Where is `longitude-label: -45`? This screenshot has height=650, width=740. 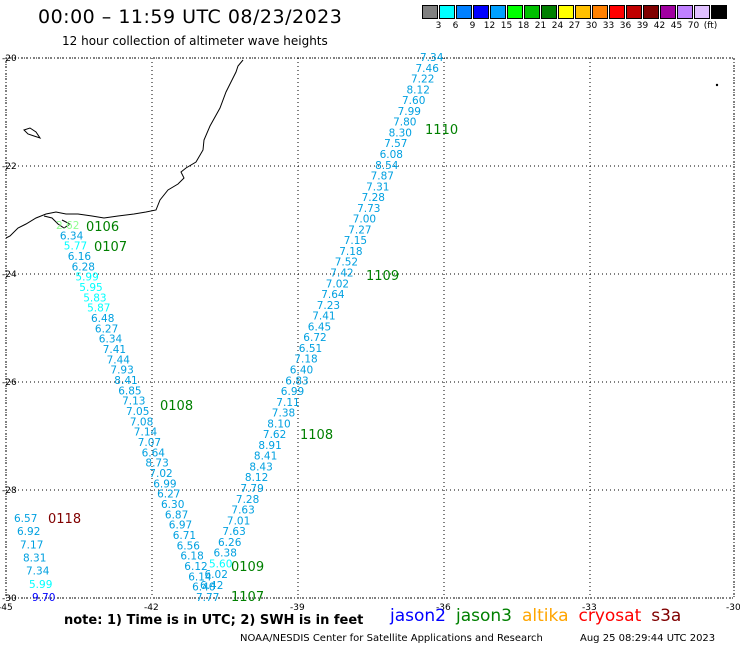 longitude-label: -45 is located at coordinates (6, 608).